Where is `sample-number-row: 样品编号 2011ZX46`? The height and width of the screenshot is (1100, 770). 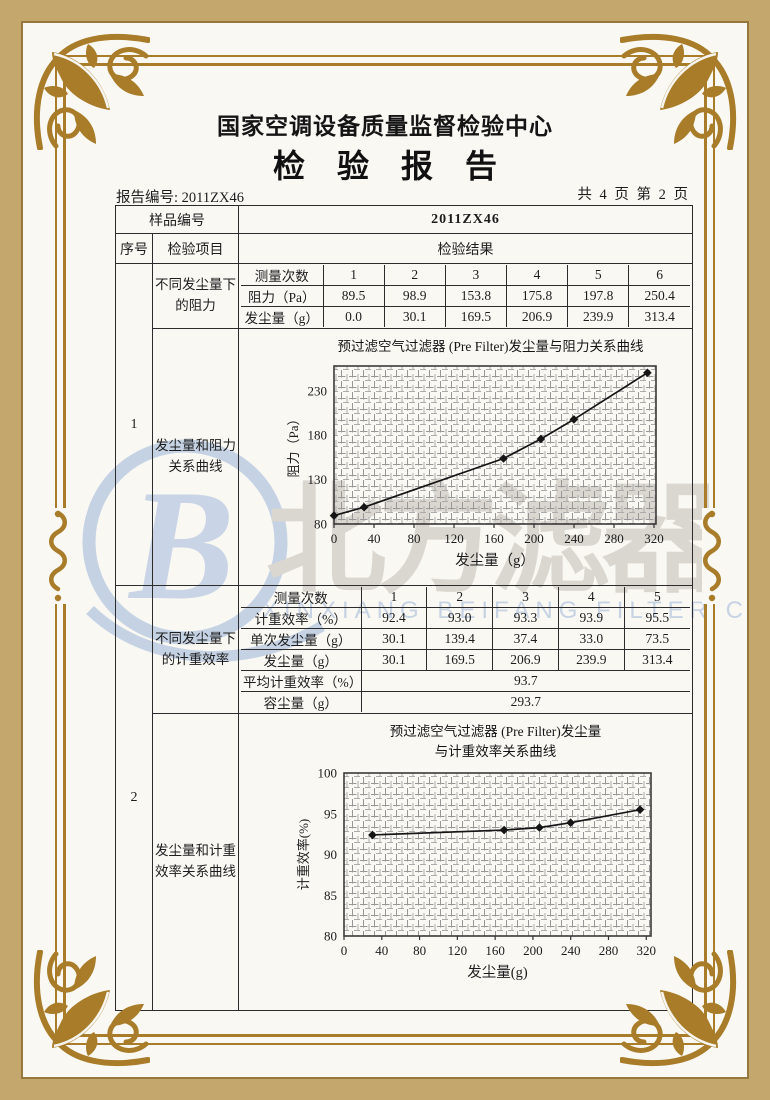 sample-number-row: 样品编号 2011ZX46 is located at coordinates (404, 219).